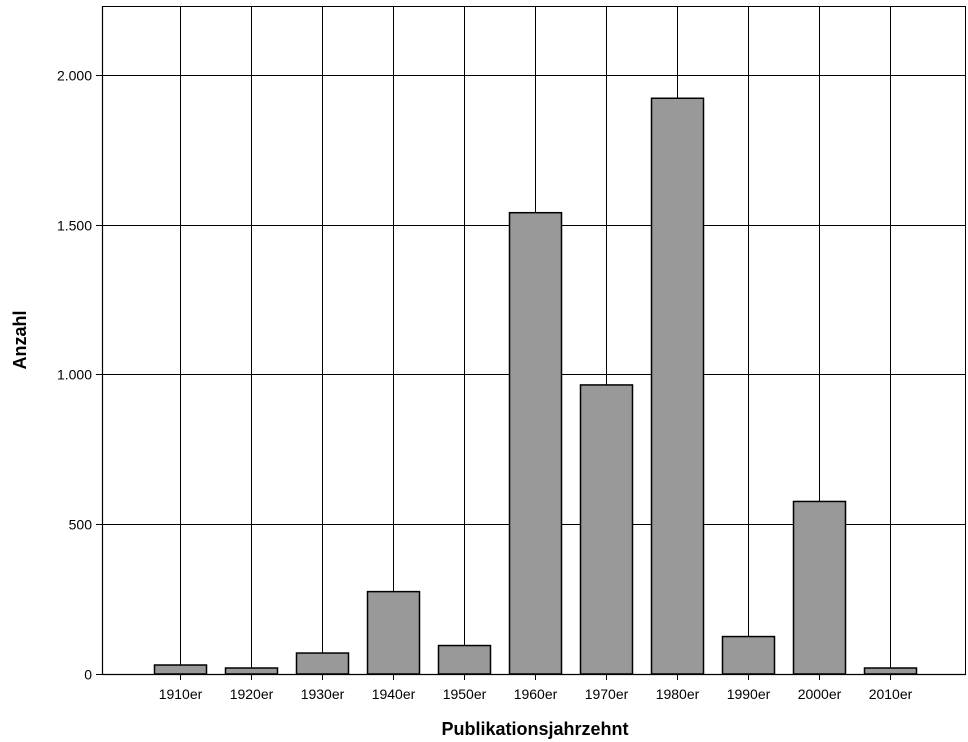  What do you see at coordinates (20, 339) in the screenshot?
I see `y-axis-title: Anzahl` at bounding box center [20, 339].